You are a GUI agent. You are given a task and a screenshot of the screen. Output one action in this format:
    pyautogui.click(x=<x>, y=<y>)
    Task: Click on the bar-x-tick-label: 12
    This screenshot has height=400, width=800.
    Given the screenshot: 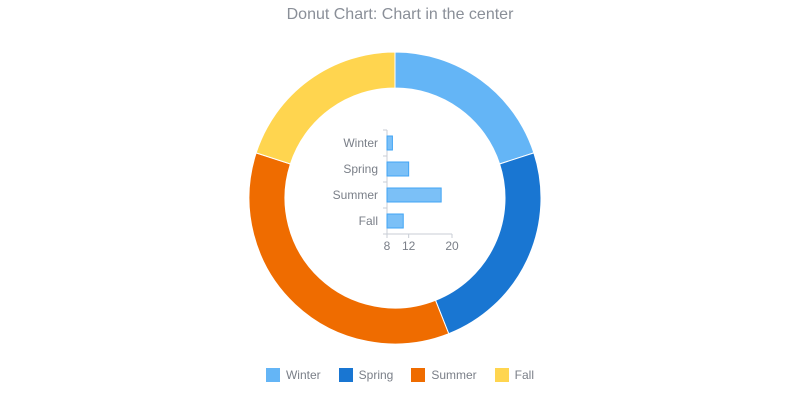 What is the action you would take?
    pyautogui.click(x=409, y=246)
    